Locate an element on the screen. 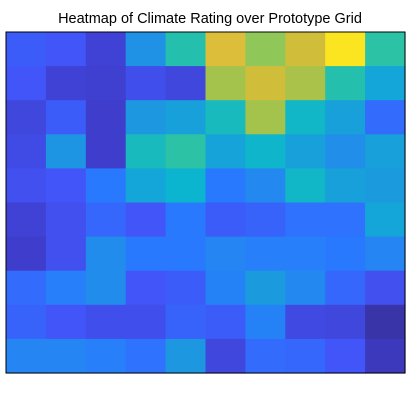  heatmap-cell-r7-c10 is located at coordinates (385, 254).